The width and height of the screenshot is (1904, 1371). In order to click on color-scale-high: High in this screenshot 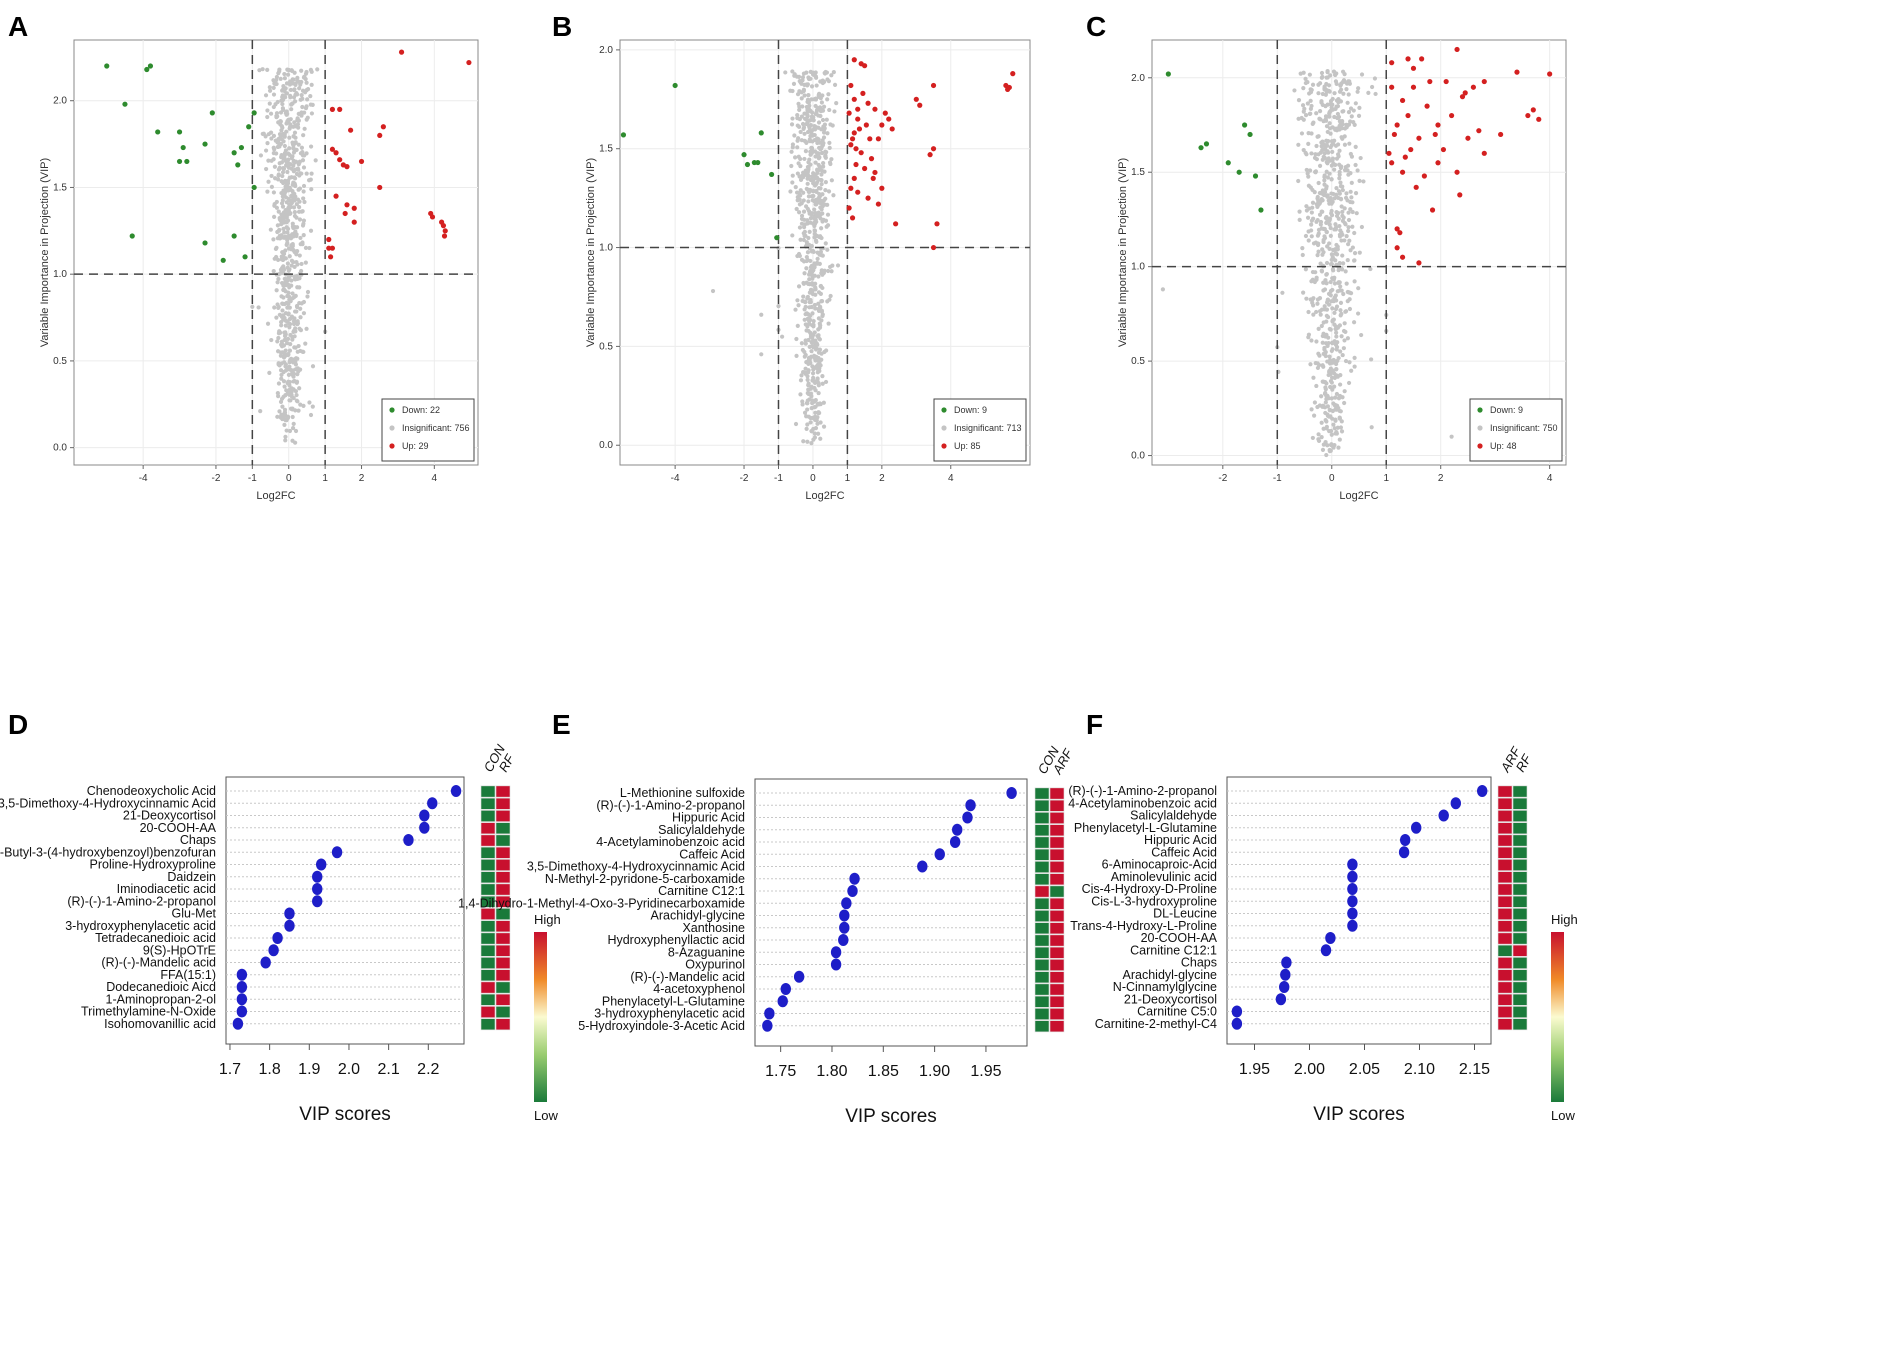, I will do `click(547, 919)`.